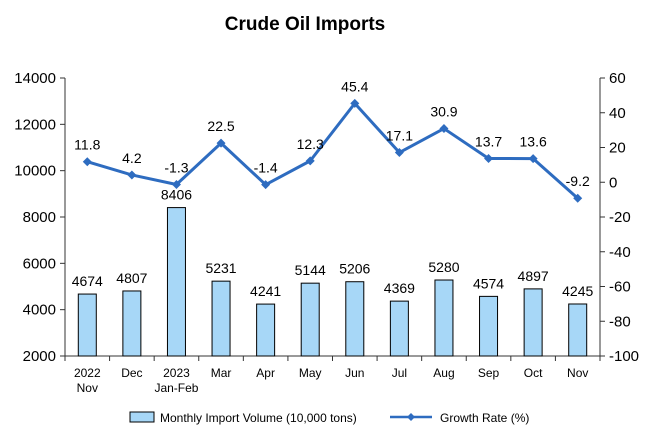 The image size is (660, 440). I want to click on category-label: 2023, so click(176, 373).